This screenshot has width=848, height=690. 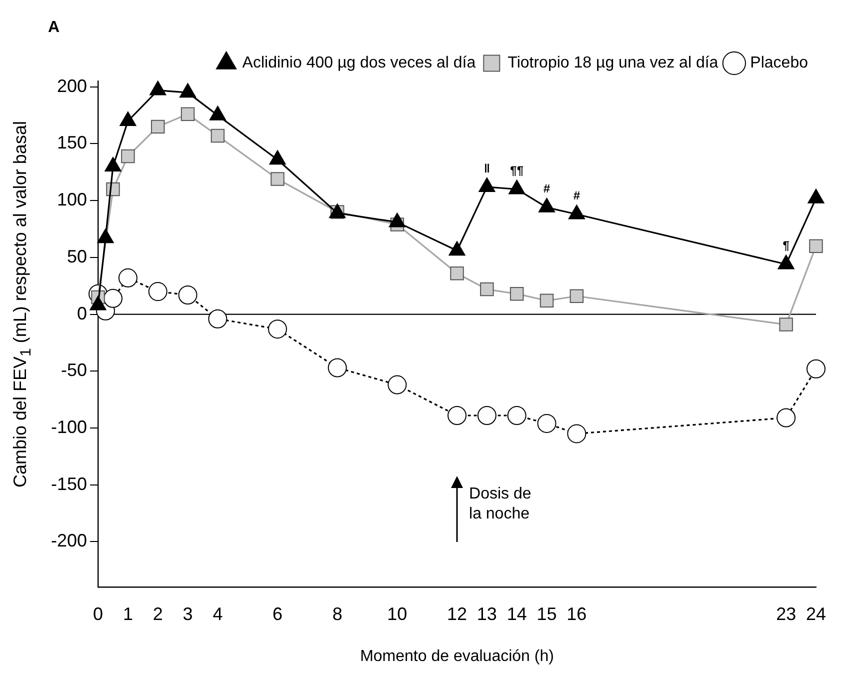 I want to click on y-tick-label: 100, so click(x=72, y=200).